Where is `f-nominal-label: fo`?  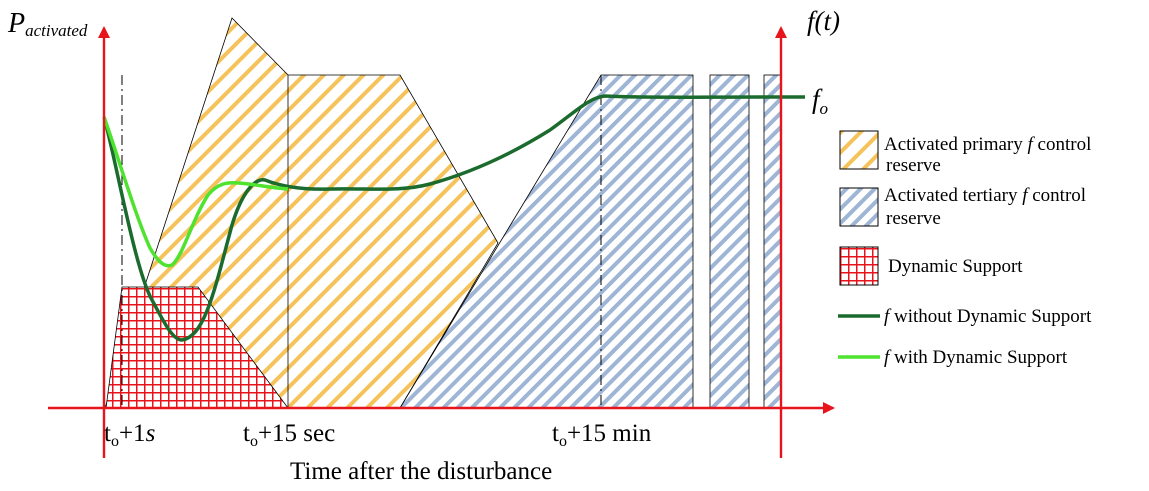
f-nominal-label: fo is located at coordinates (820, 101).